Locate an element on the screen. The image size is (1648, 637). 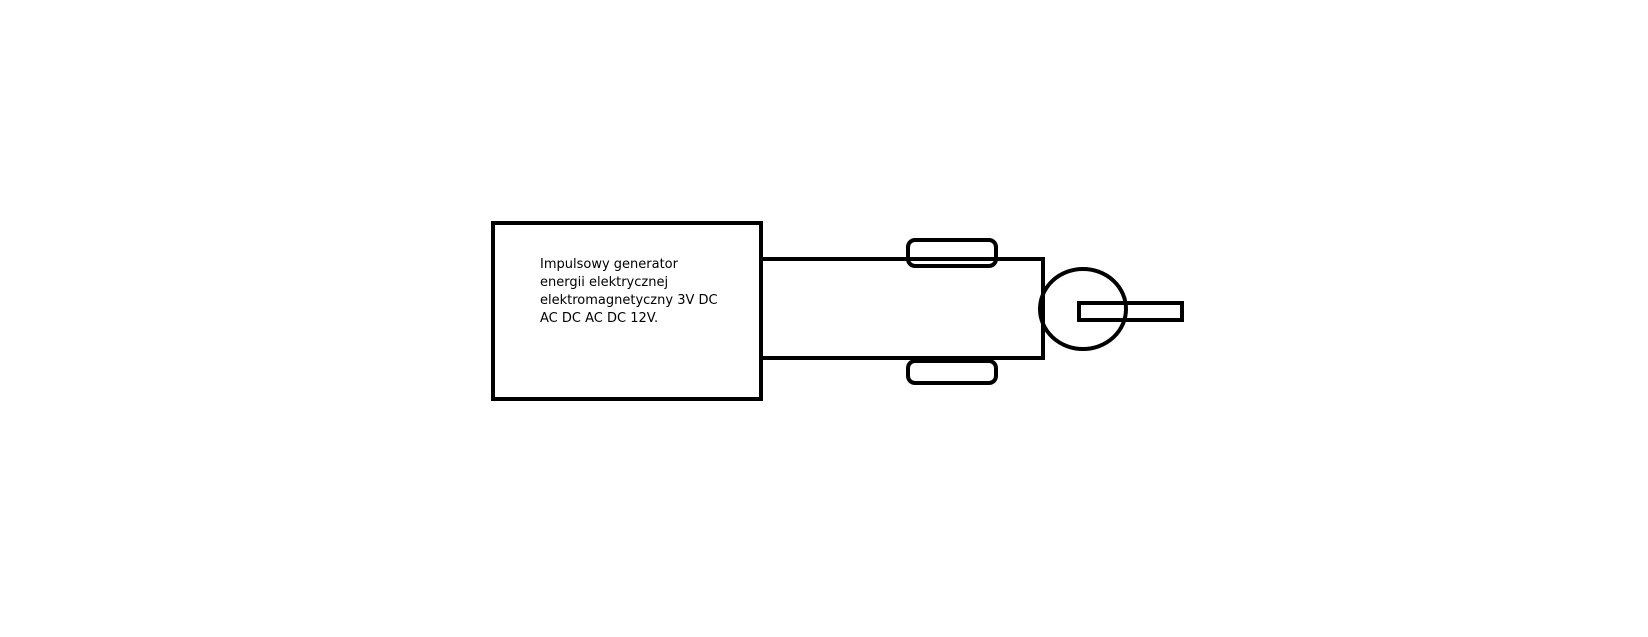
bottom-clamp is located at coordinates (952, 372).